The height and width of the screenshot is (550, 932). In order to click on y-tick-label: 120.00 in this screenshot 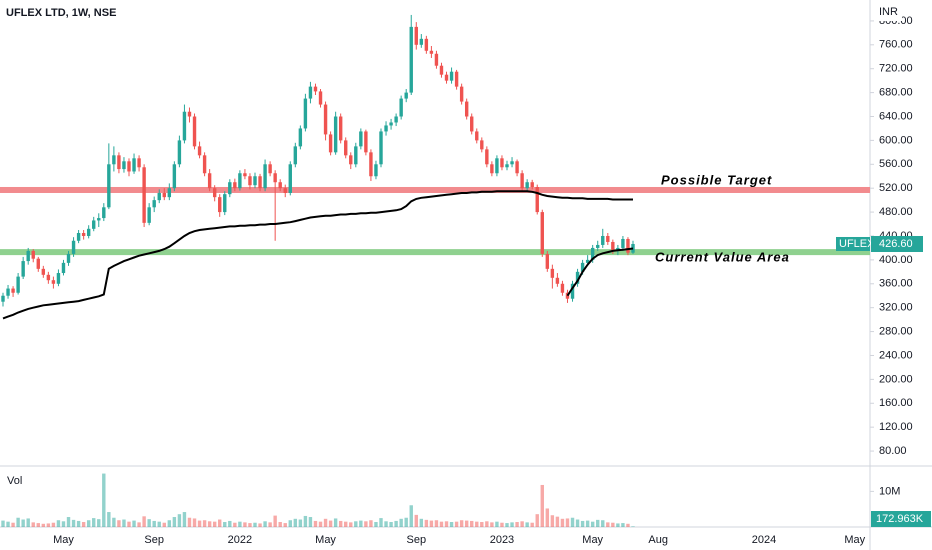, I will do `click(896, 427)`.